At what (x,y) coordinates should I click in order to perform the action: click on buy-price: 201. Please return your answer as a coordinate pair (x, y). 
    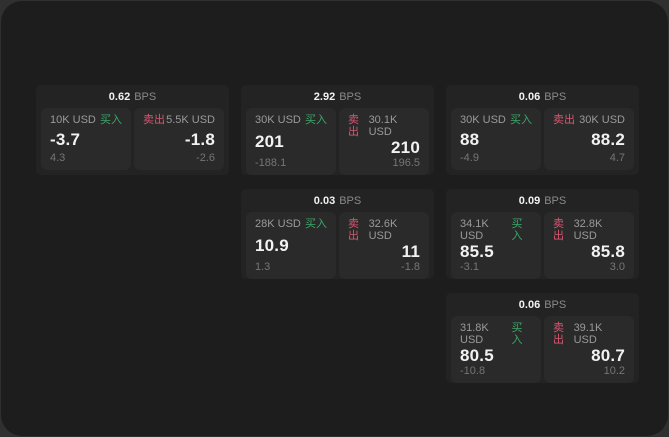
    Looking at the image, I should click on (269, 141).